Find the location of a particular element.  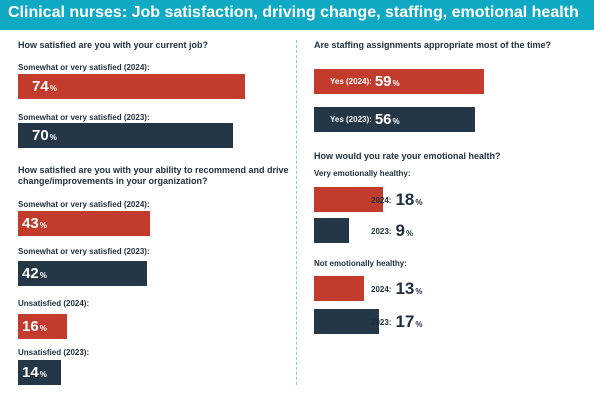

data-label-value: 9 is located at coordinates (400, 230).